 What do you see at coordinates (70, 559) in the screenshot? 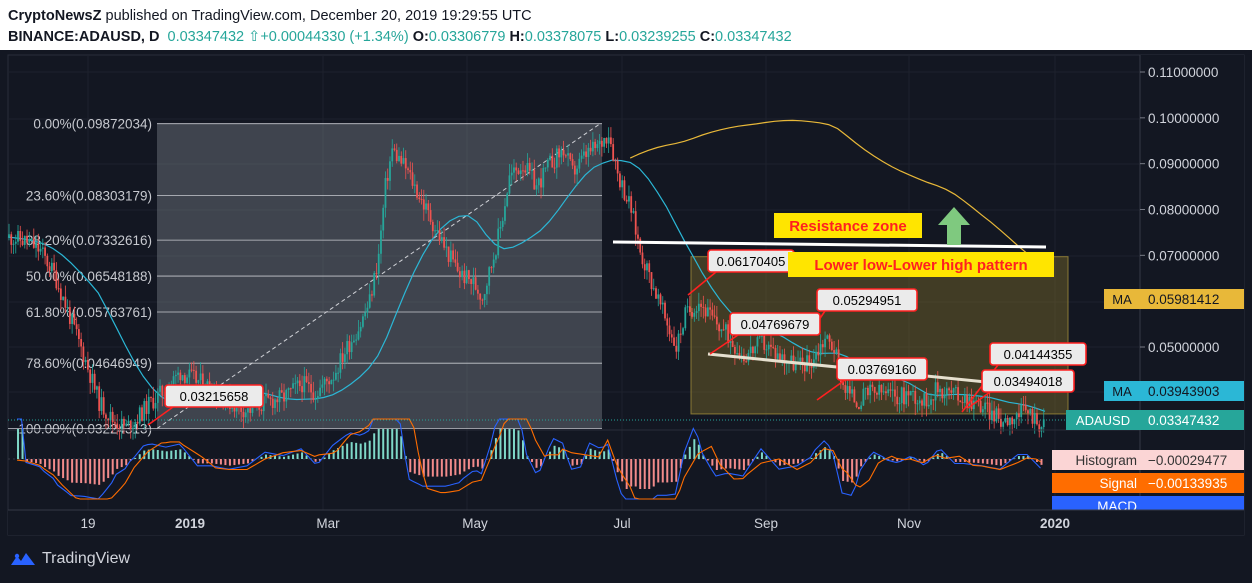
I see `tradingview-logo: TradingView` at bounding box center [70, 559].